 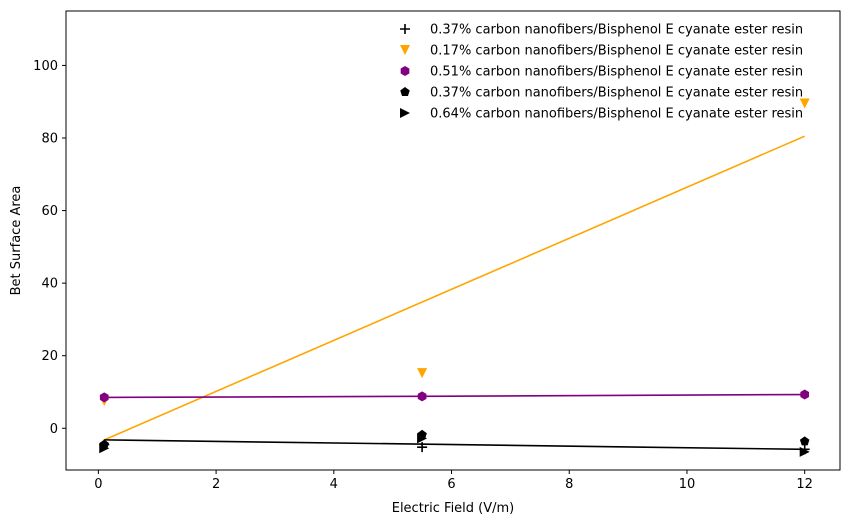 What do you see at coordinates (45, 66) in the screenshot?
I see `y-tick-label: 100` at bounding box center [45, 66].